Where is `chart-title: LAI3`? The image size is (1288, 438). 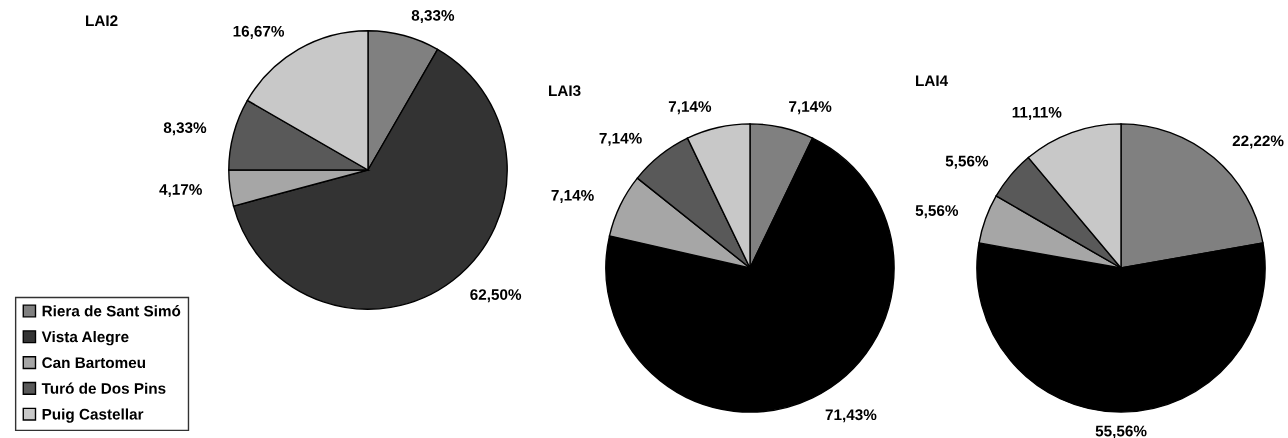
chart-title: LAI3 is located at coordinates (565, 91).